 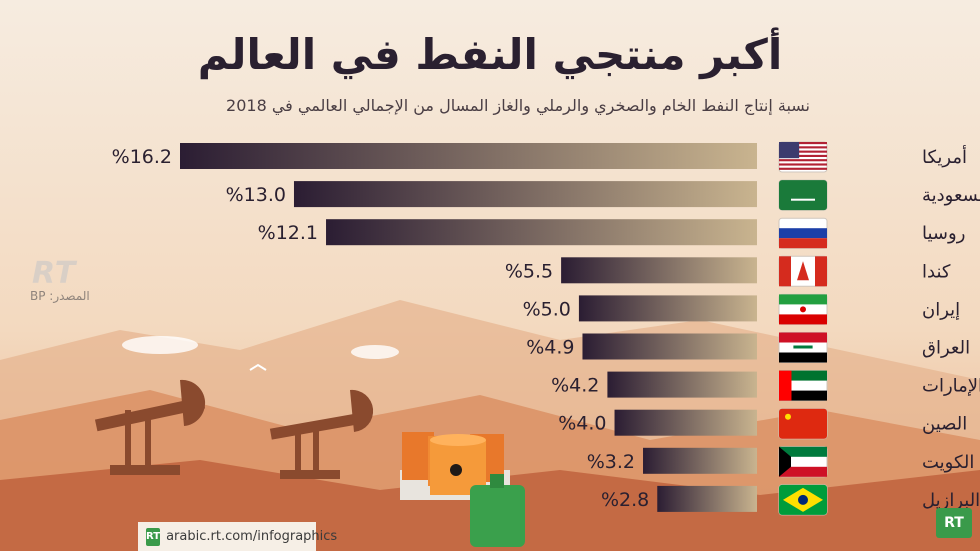 What do you see at coordinates (803, 500) in the screenshot?
I see `brazil-flag-icon` at bounding box center [803, 500].